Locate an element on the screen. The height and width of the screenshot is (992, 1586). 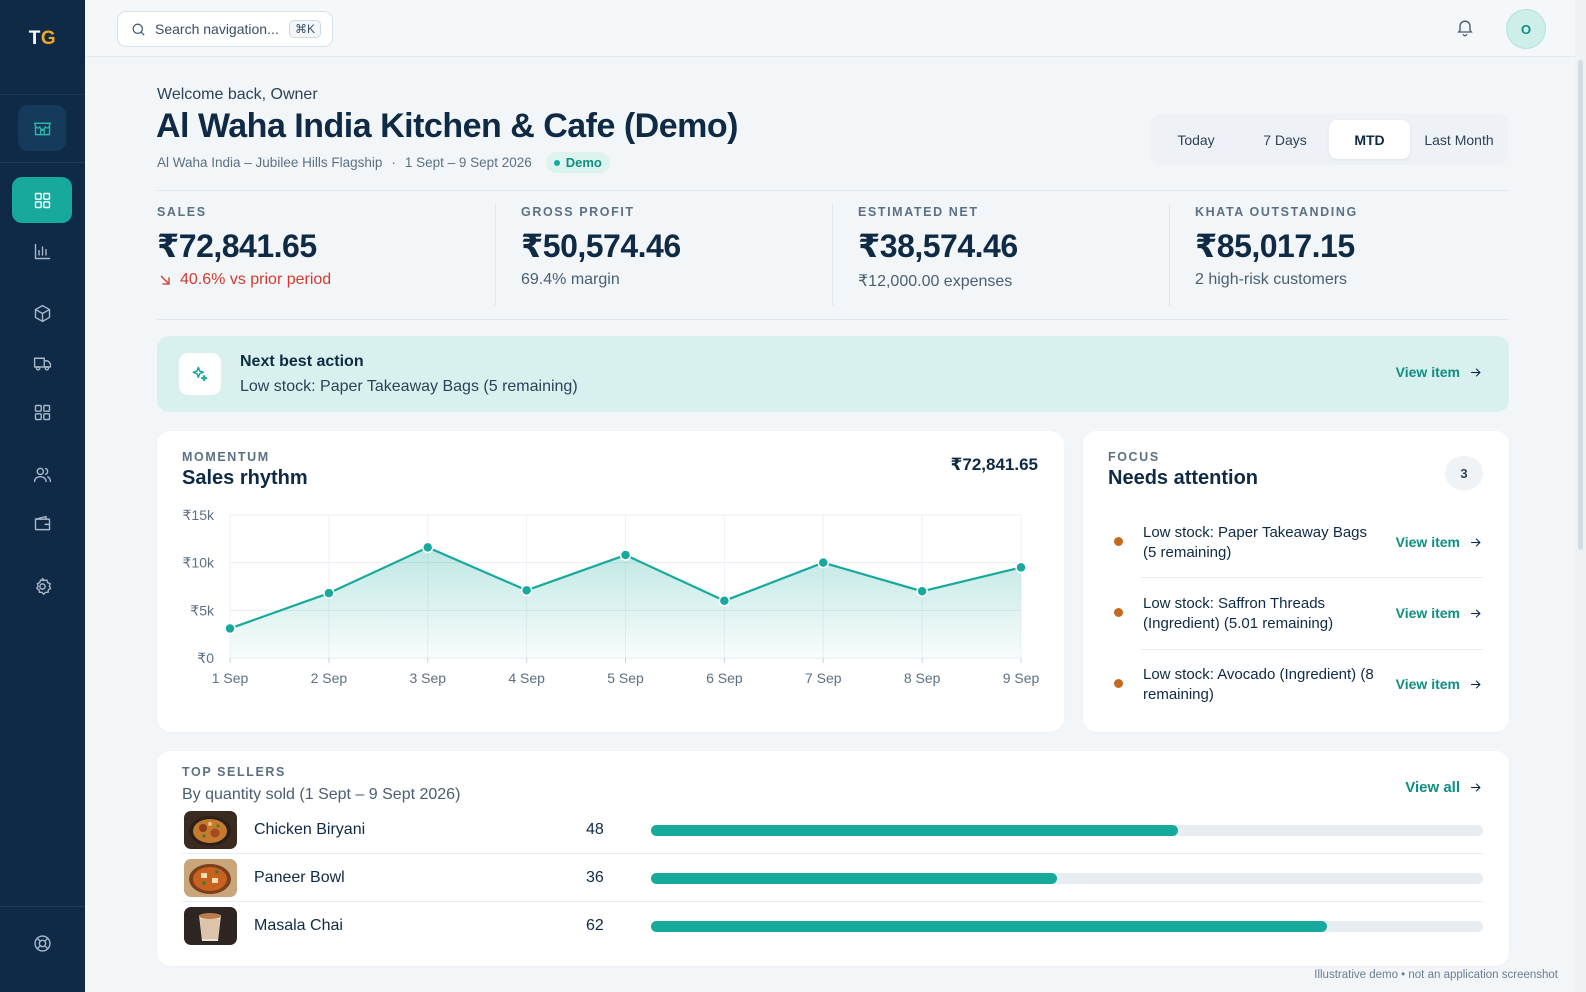
app-logo: TG is located at coordinates (42, 38).